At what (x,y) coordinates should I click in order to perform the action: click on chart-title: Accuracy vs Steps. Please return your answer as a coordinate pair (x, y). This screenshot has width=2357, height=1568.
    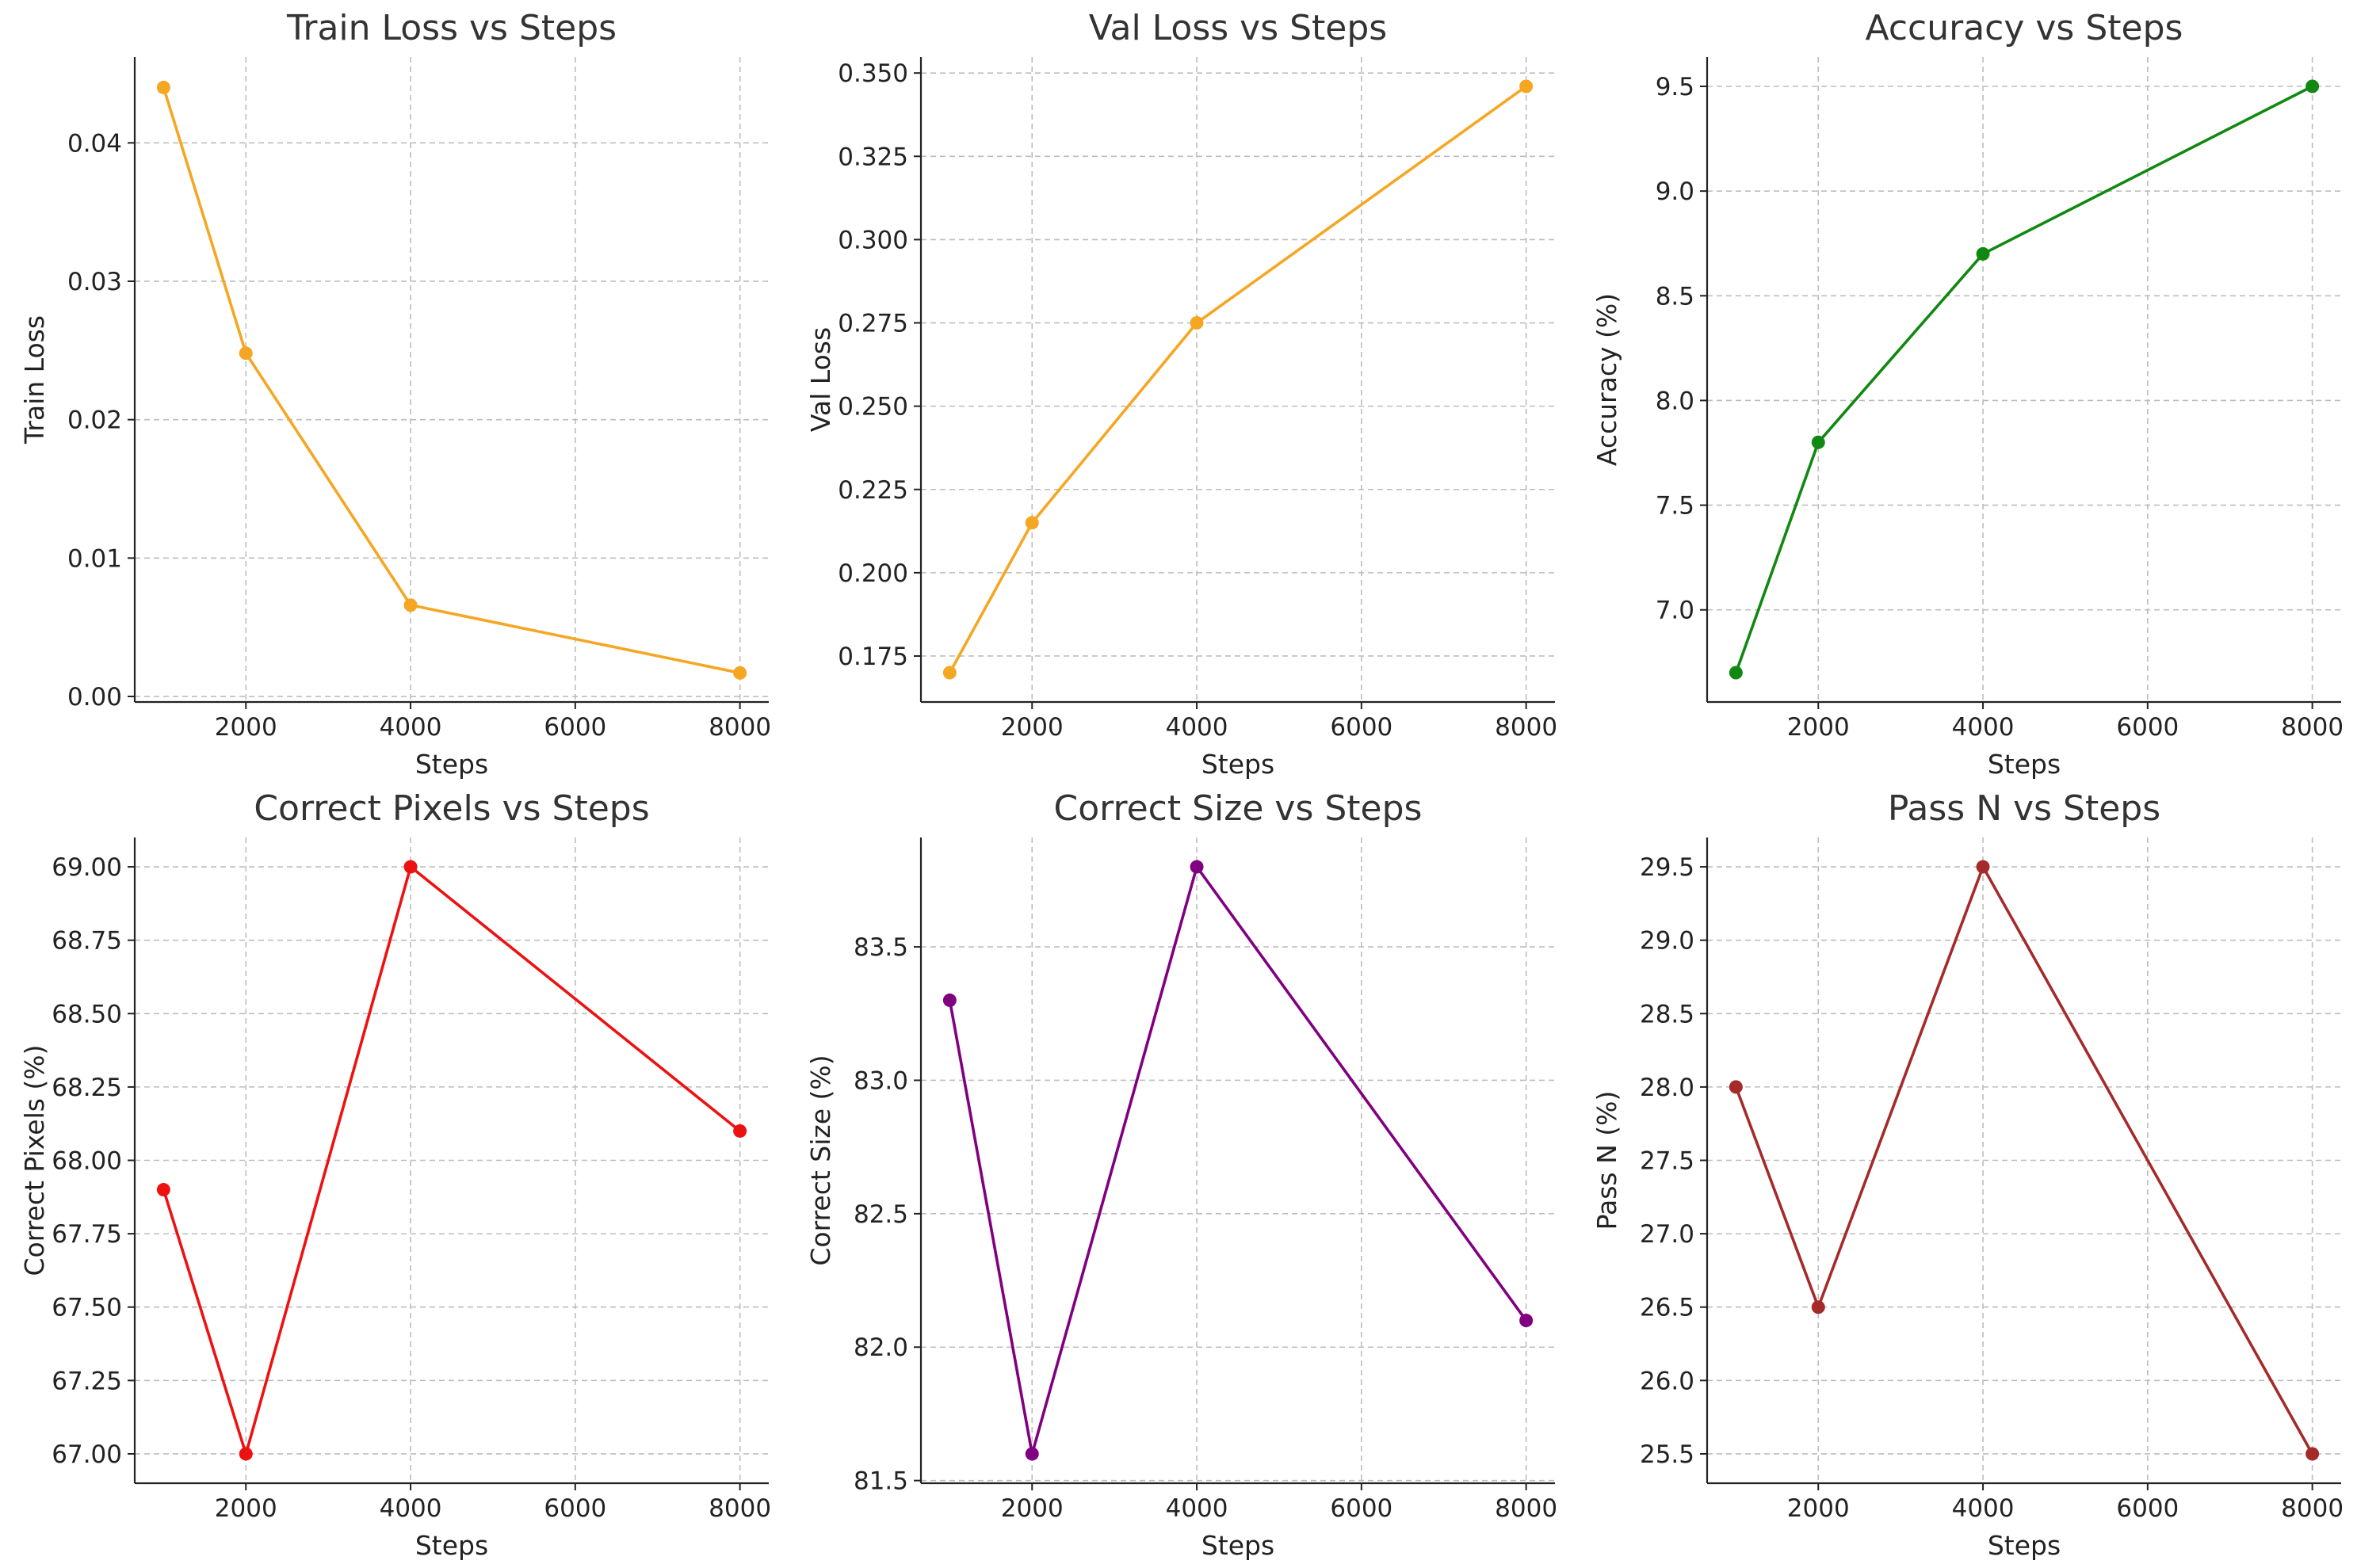
    Looking at the image, I should click on (2025, 28).